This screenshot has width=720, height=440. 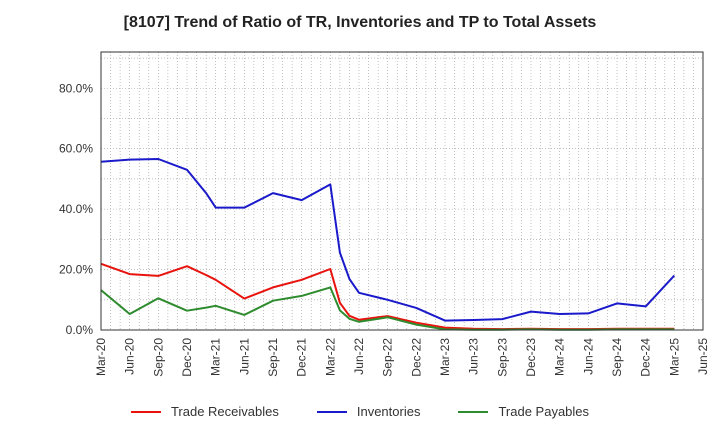 I want to click on legend-item-trade-receivables: Trade Receivables, so click(x=204, y=411).